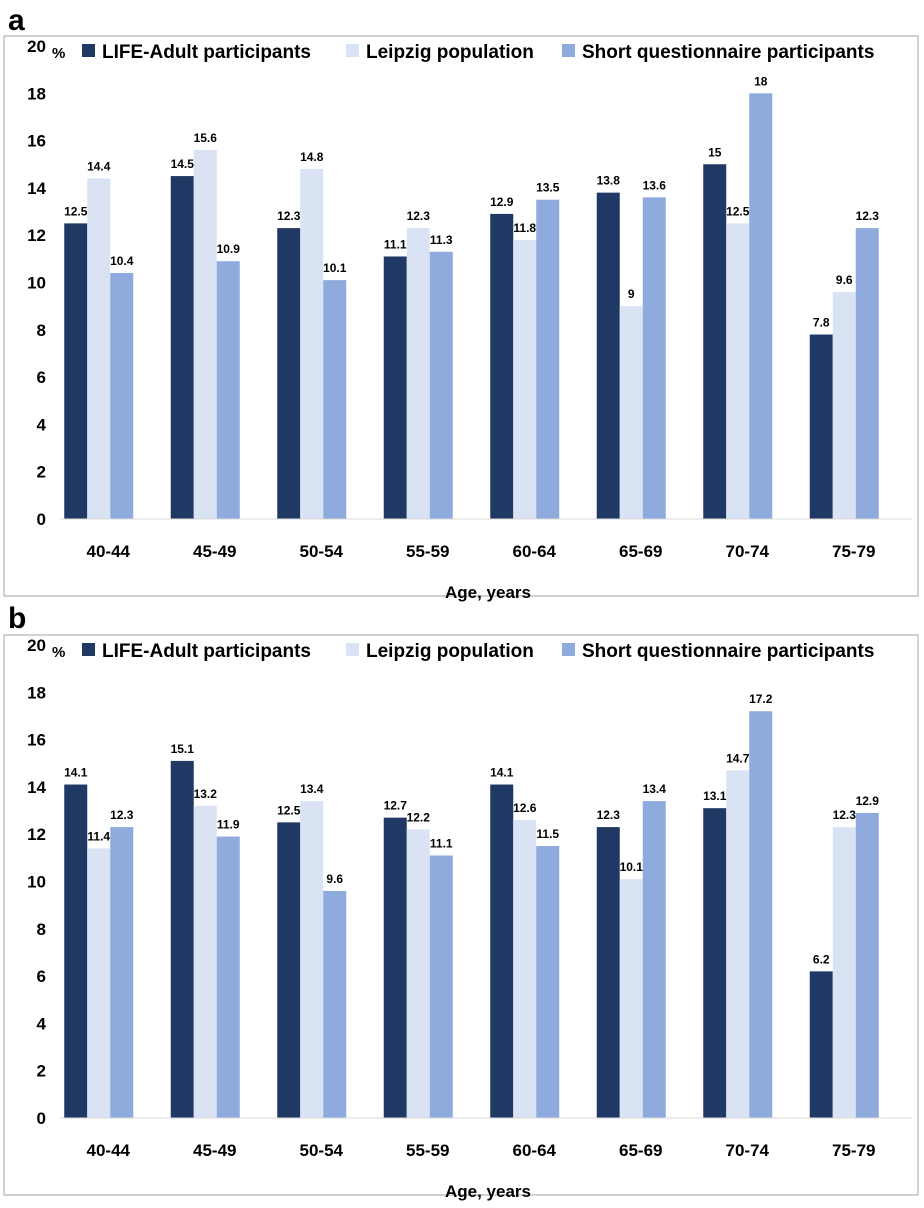 This screenshot has width=924, height=1208. I want to click on x-axis-label: Age, years, so click(488, 592).